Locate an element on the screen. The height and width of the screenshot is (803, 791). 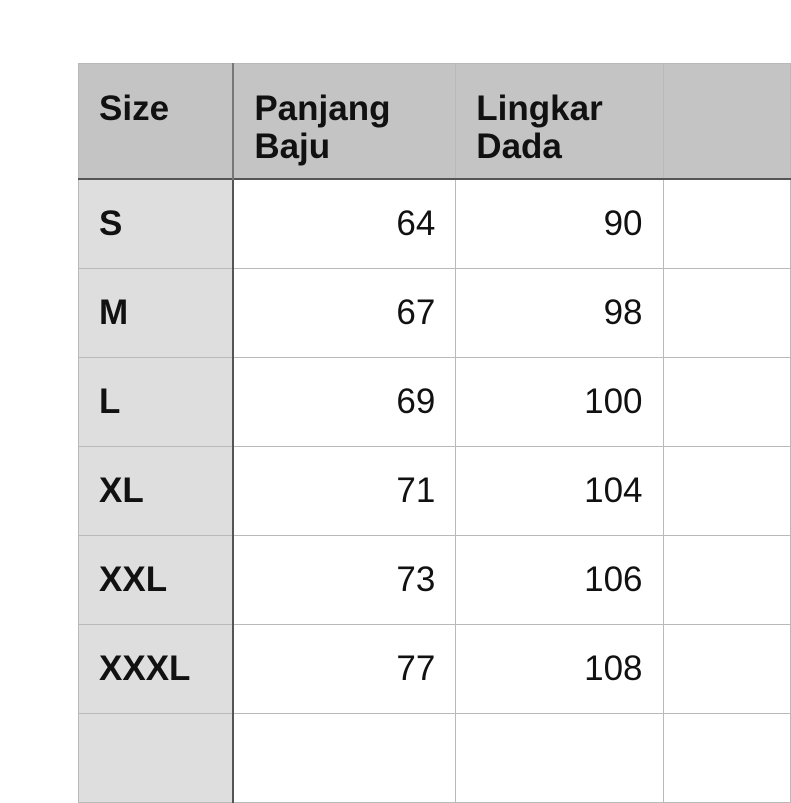
header-empty is located at coordinates (726, 121).